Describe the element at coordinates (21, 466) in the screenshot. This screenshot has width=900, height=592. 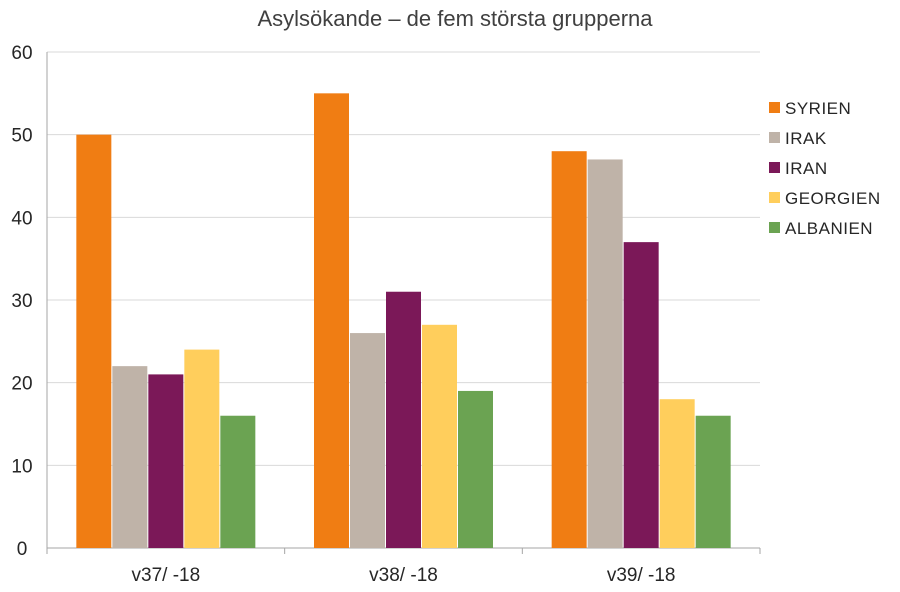
I see `y-tick-label: 10` at that location.